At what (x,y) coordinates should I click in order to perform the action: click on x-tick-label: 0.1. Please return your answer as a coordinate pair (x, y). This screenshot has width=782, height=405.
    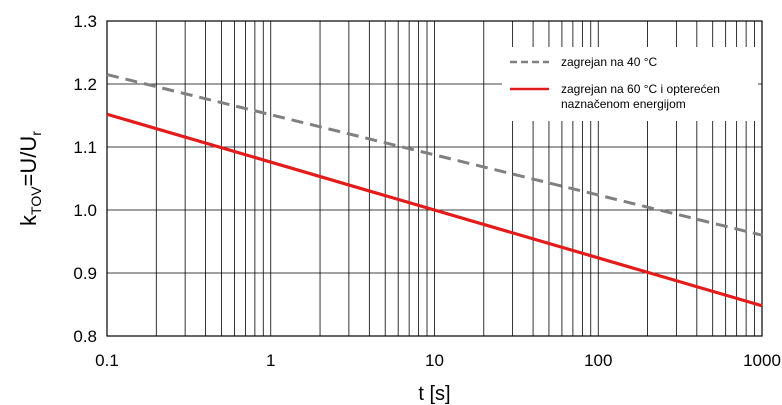
    Looking at the image, I should click on (107, 360).